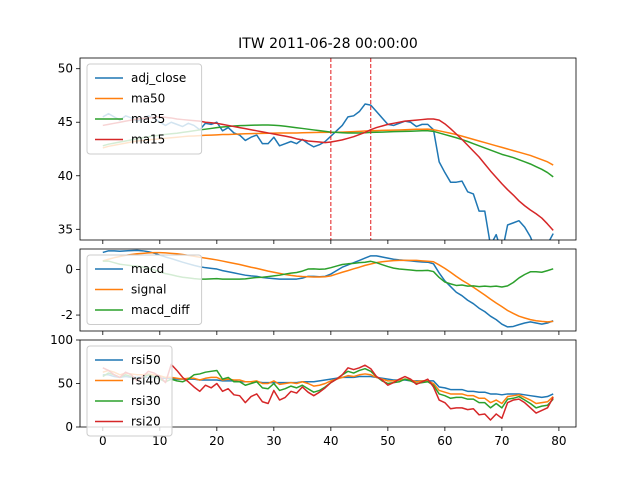  What do you see at coordinates (328, 44) in the screenshot?
I see `chart-title: ITW 2011-06-28 00:00:00` at bounding box center [328, 44].